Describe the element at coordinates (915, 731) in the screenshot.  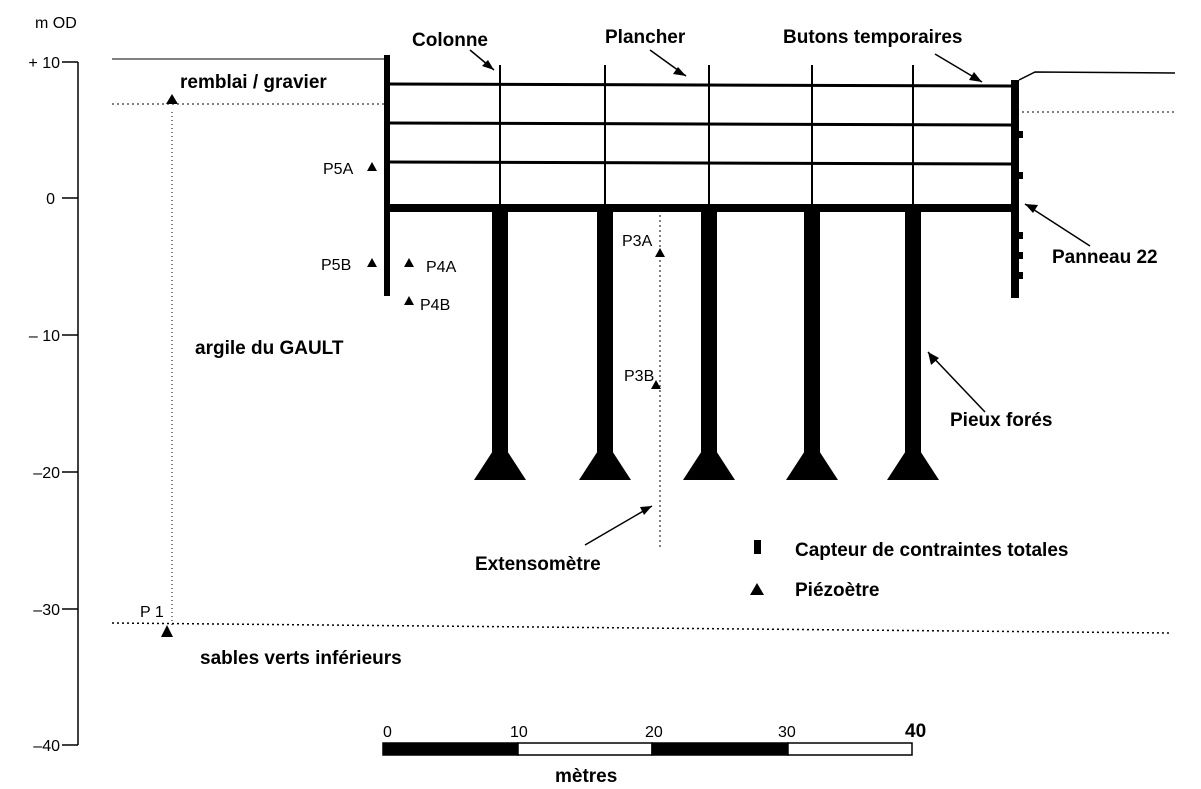
I see `scale-tick: 40` at that location.